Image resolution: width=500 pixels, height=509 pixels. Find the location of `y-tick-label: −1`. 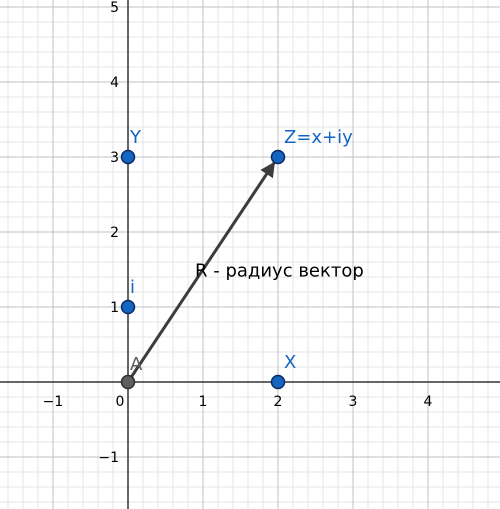

y-tick-label: −1 is located at coordinates (108, 458).